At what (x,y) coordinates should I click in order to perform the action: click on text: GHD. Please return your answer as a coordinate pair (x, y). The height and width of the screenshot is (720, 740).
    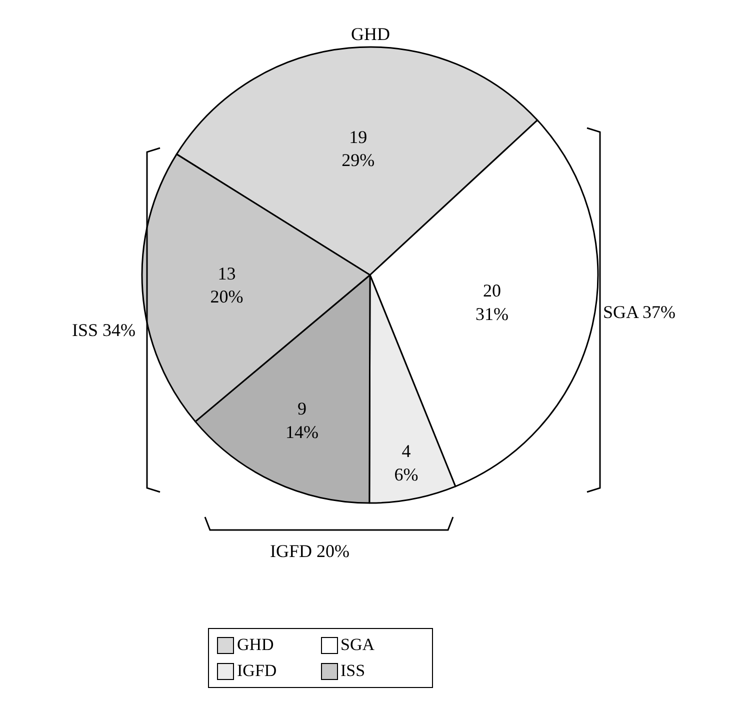
    Looking at the image, I should click on (370, 34).